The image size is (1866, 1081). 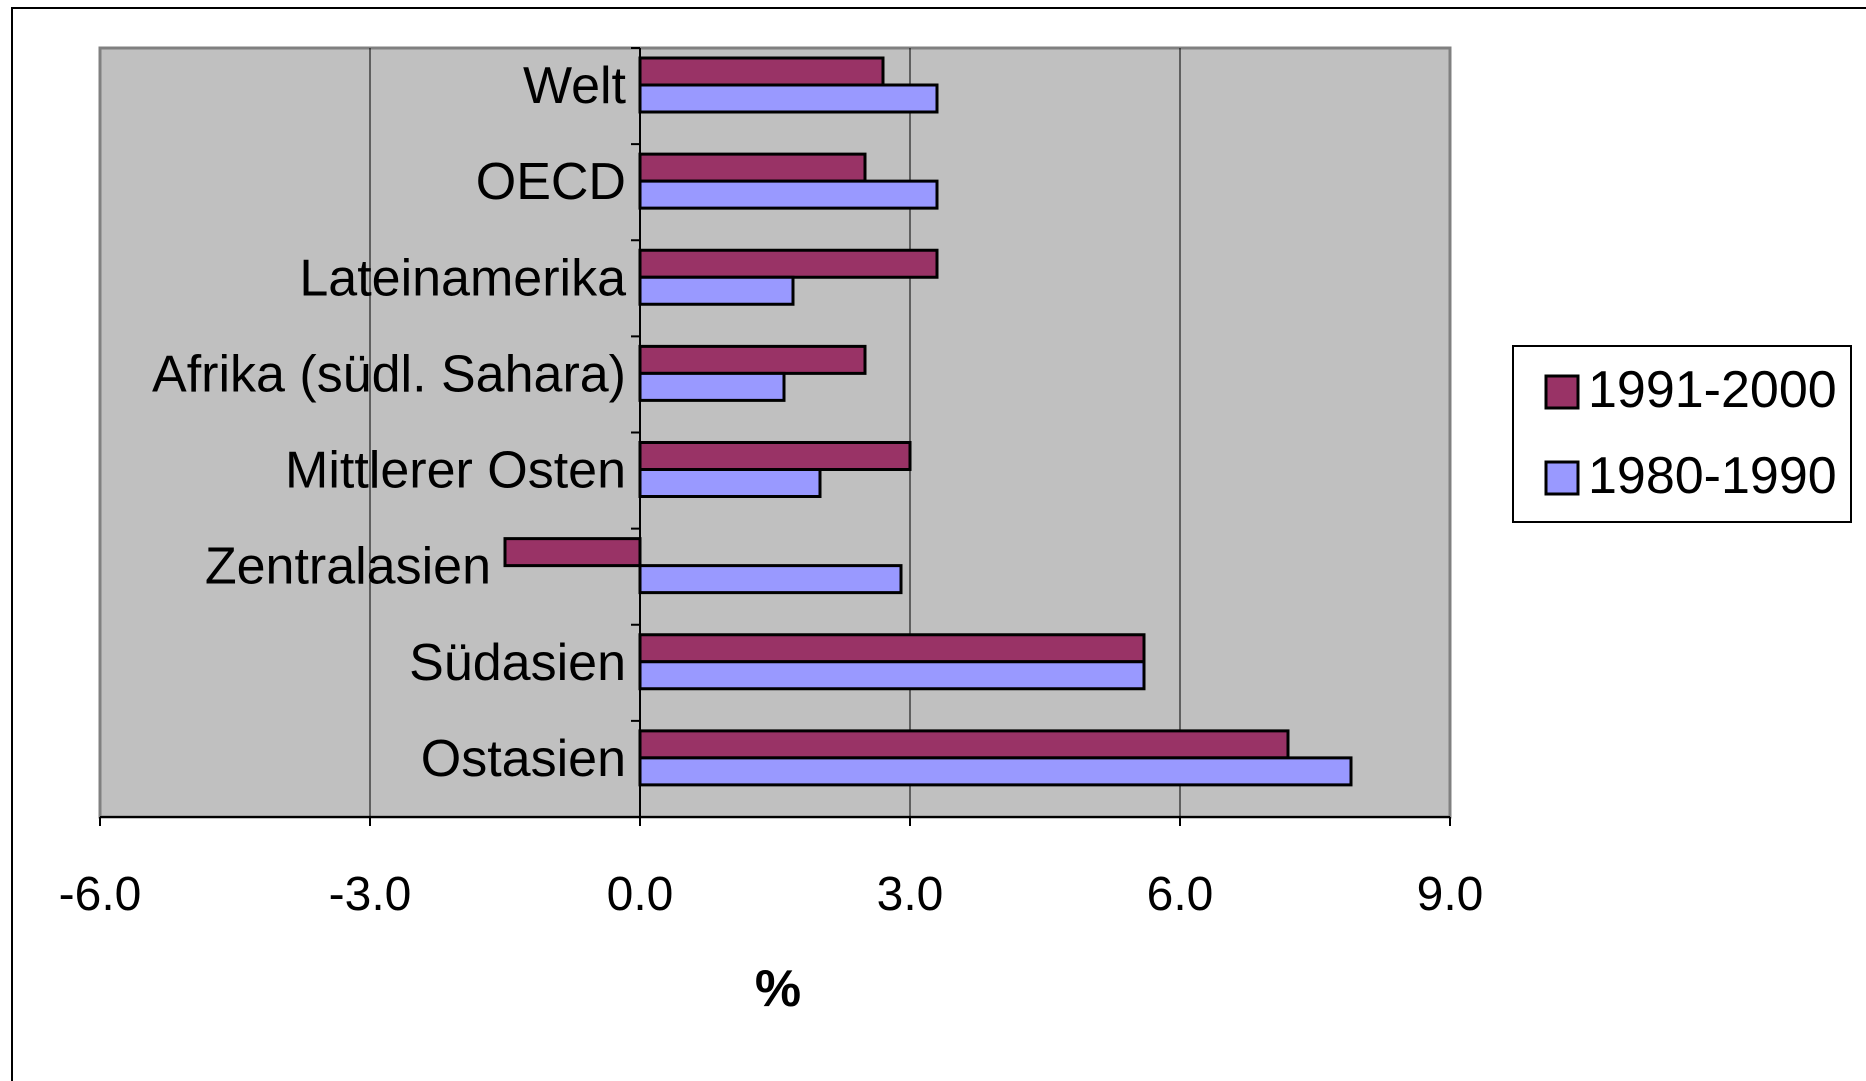 I want to click on legend: 1991-2000 1980-1990, so click(x=1682, y=434).